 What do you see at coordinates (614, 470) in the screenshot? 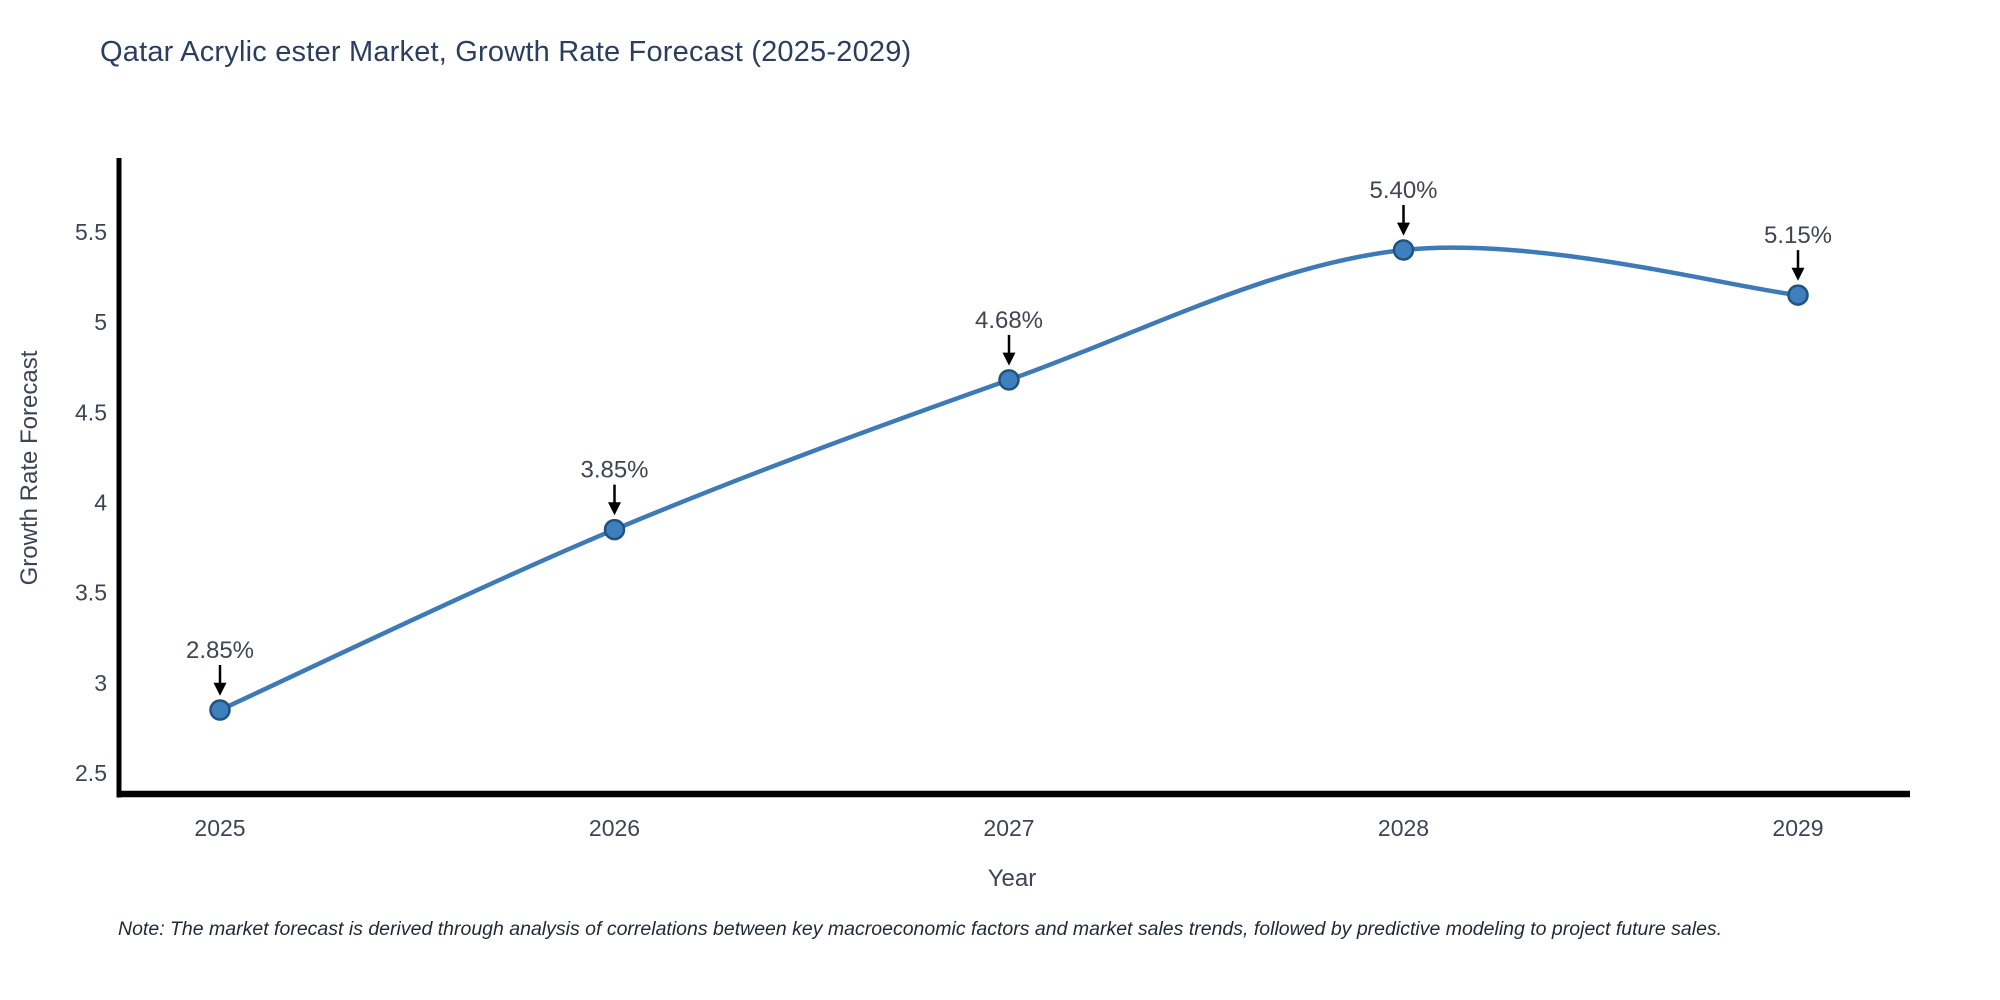
I see `point-annotation-label: 3.85%` at bounding box center [614, 470].